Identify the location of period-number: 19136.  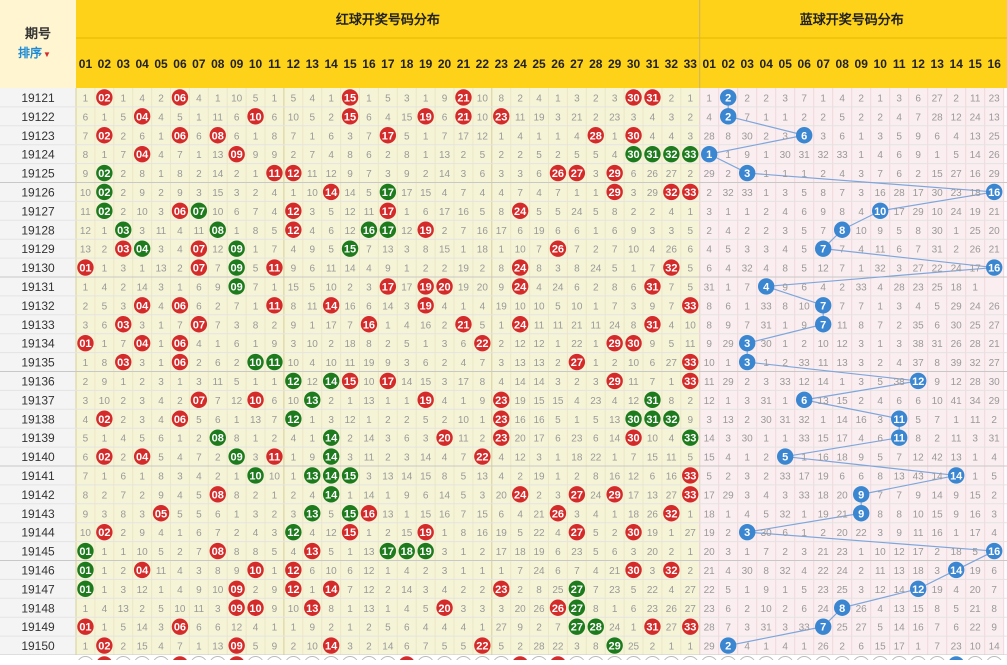
(38, 381).